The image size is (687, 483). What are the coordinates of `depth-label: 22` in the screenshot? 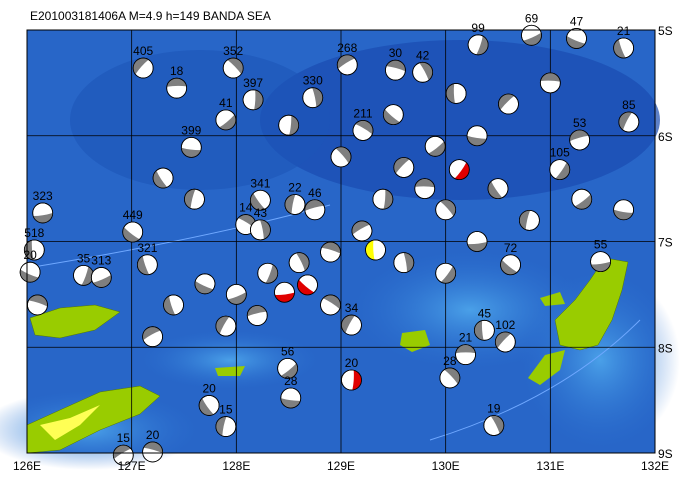 It's located at (295, 187).